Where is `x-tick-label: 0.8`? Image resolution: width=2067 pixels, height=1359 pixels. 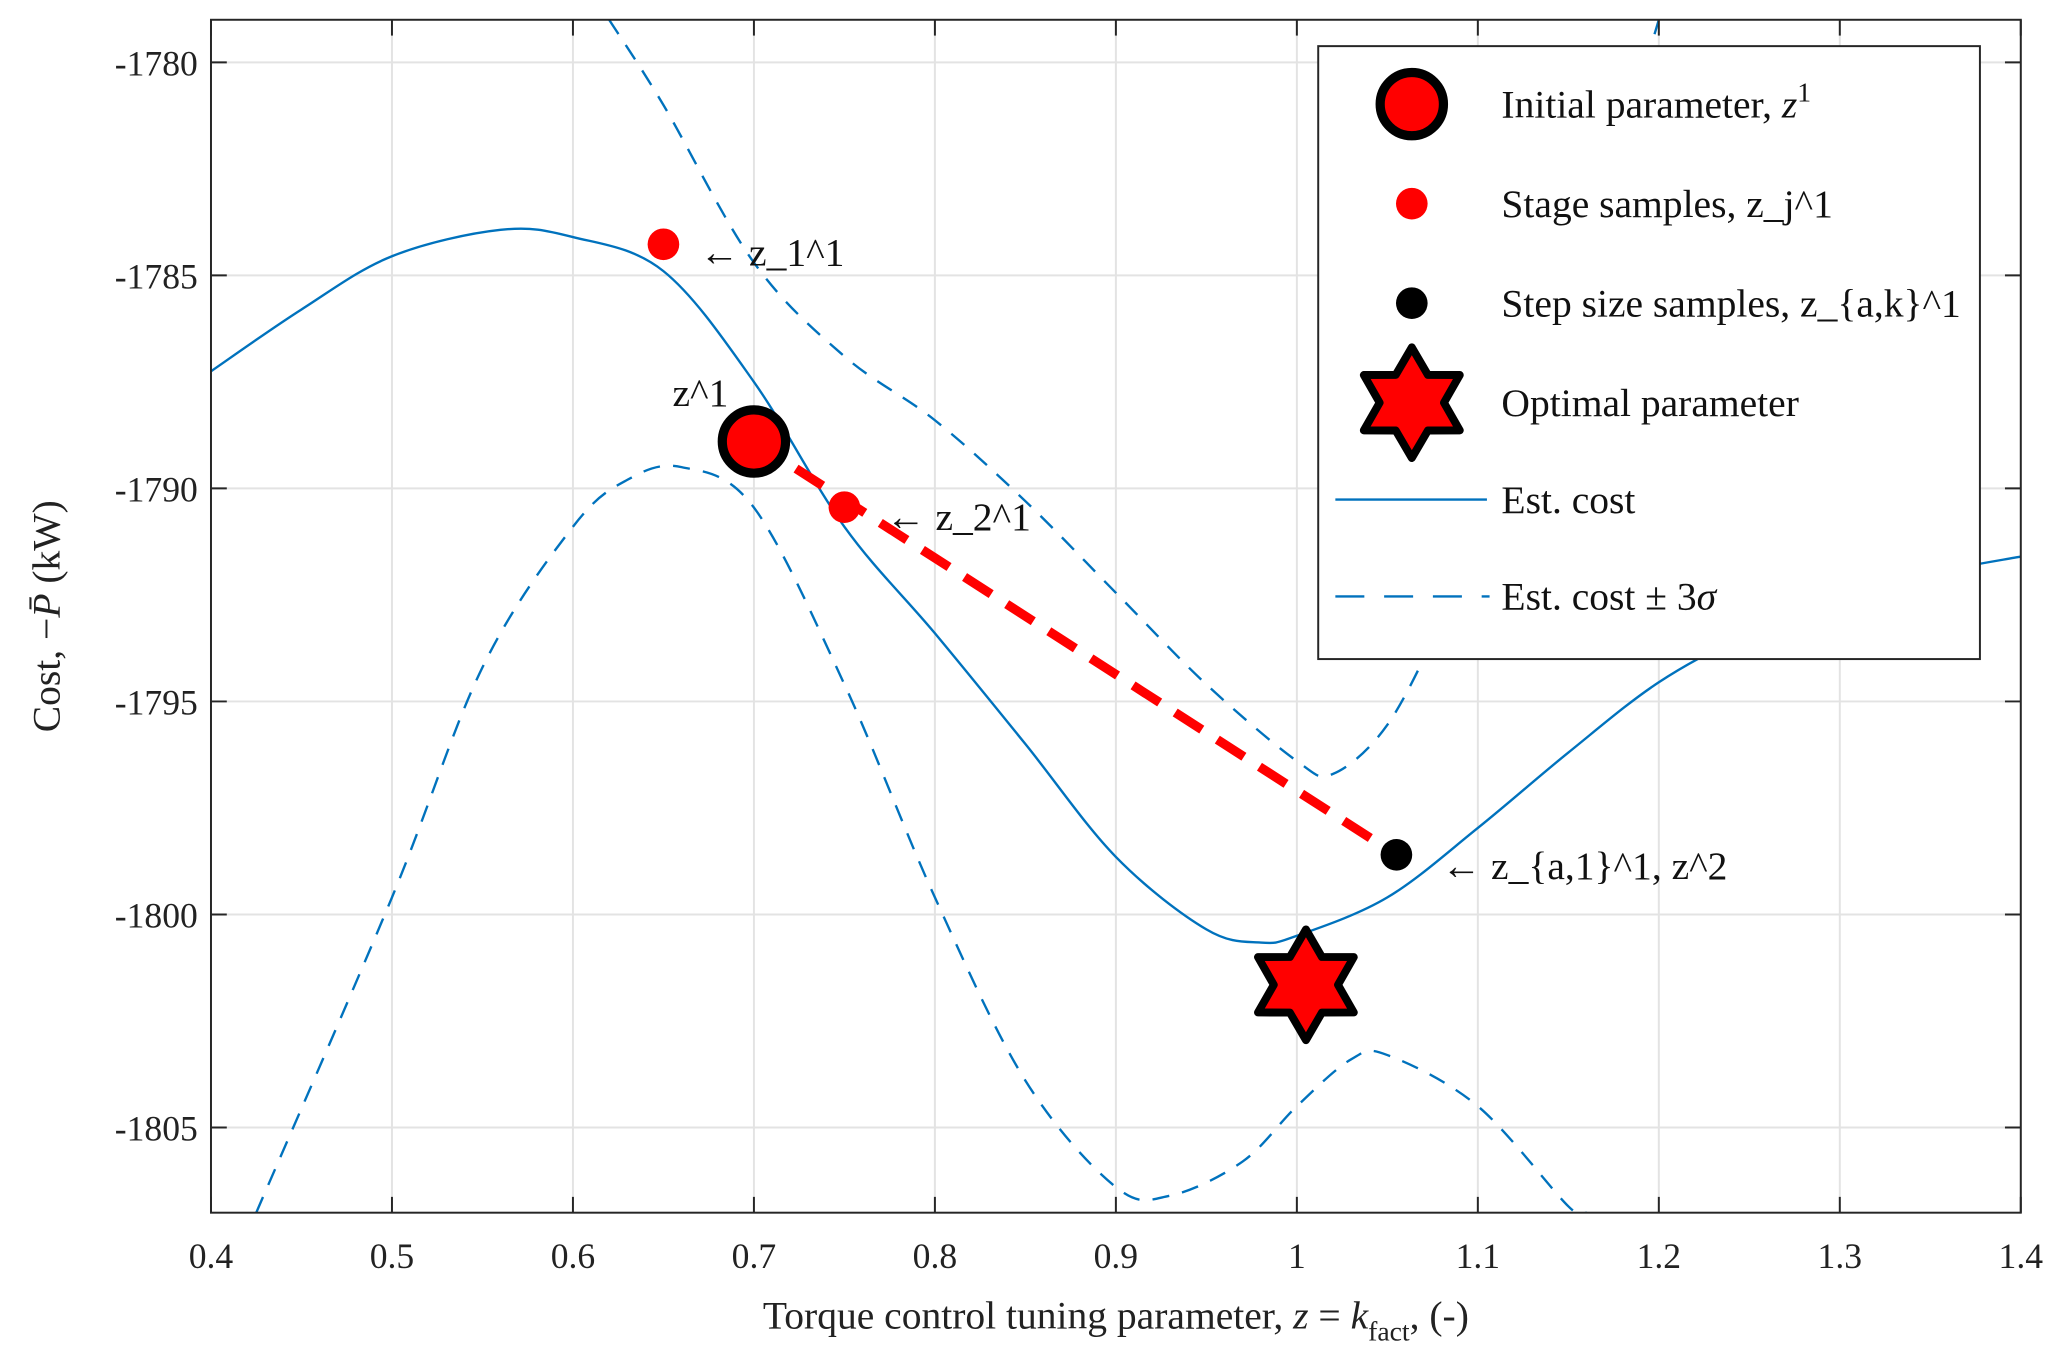 x-tick-label: 0.8 is located at coordinates (935, 1256).